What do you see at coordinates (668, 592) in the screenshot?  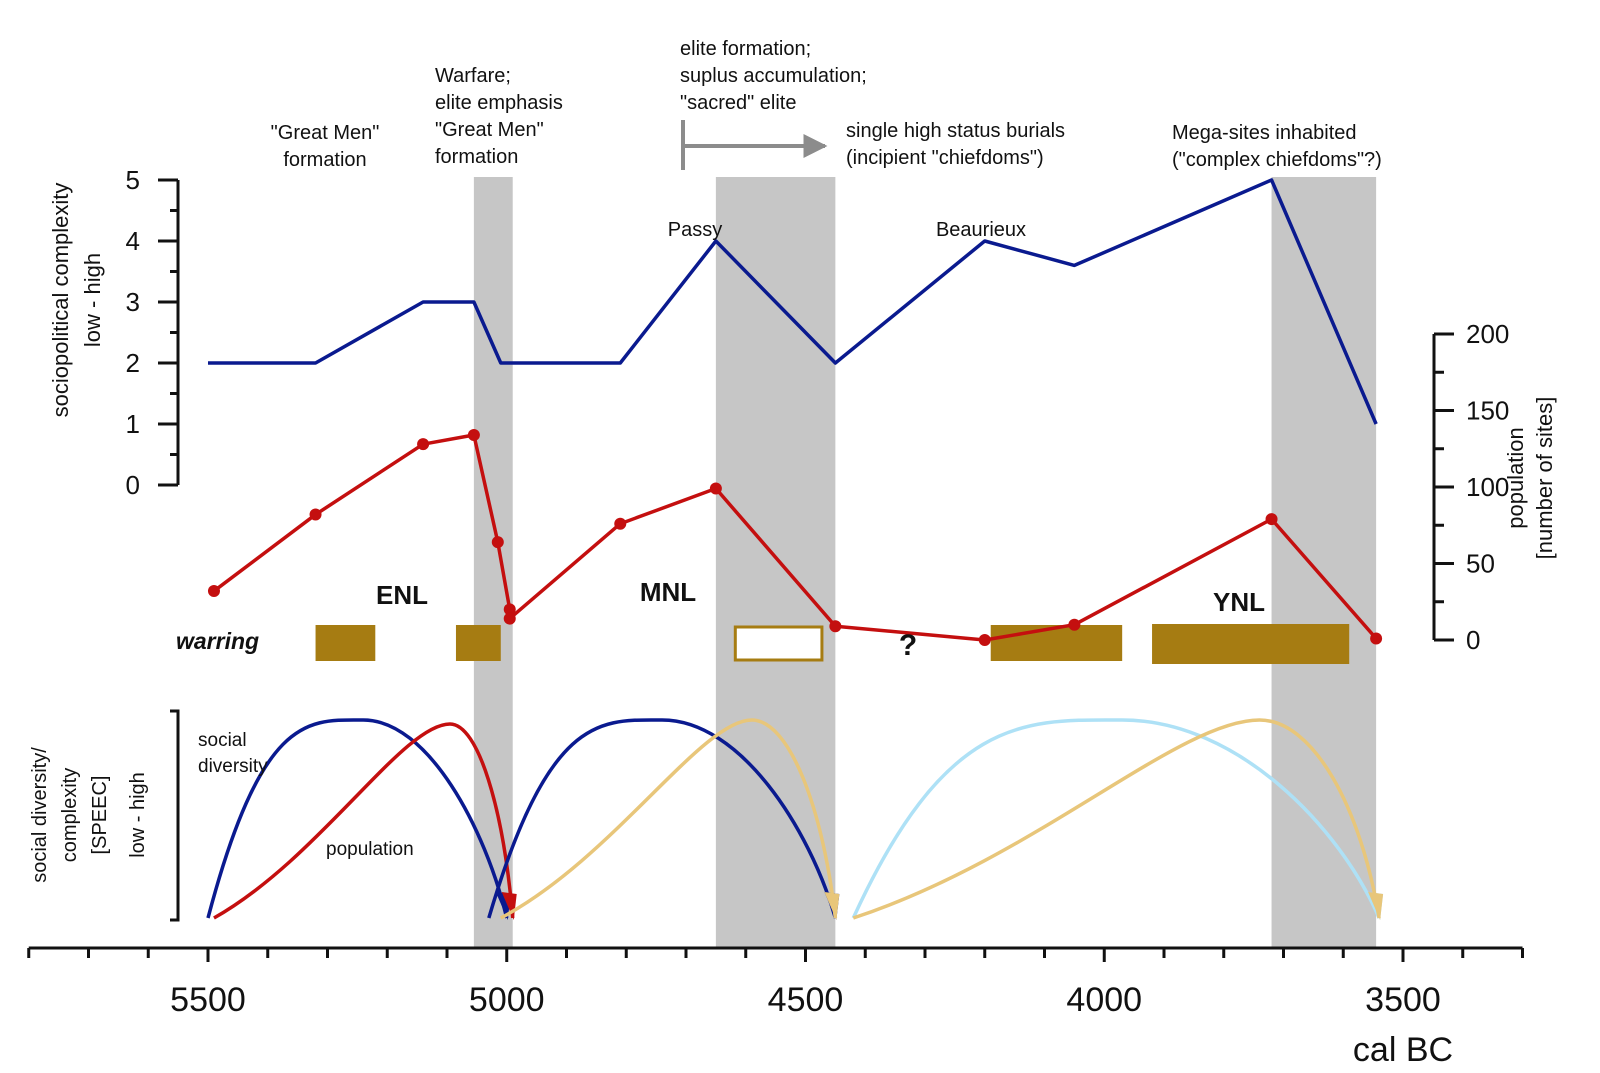 I see `phase-label-mnl: MNL` at bounding box center [668, 592].